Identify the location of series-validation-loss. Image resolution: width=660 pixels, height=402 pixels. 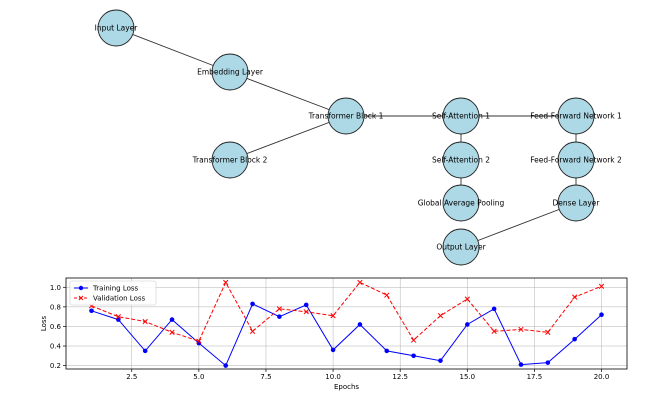
(346, 311).